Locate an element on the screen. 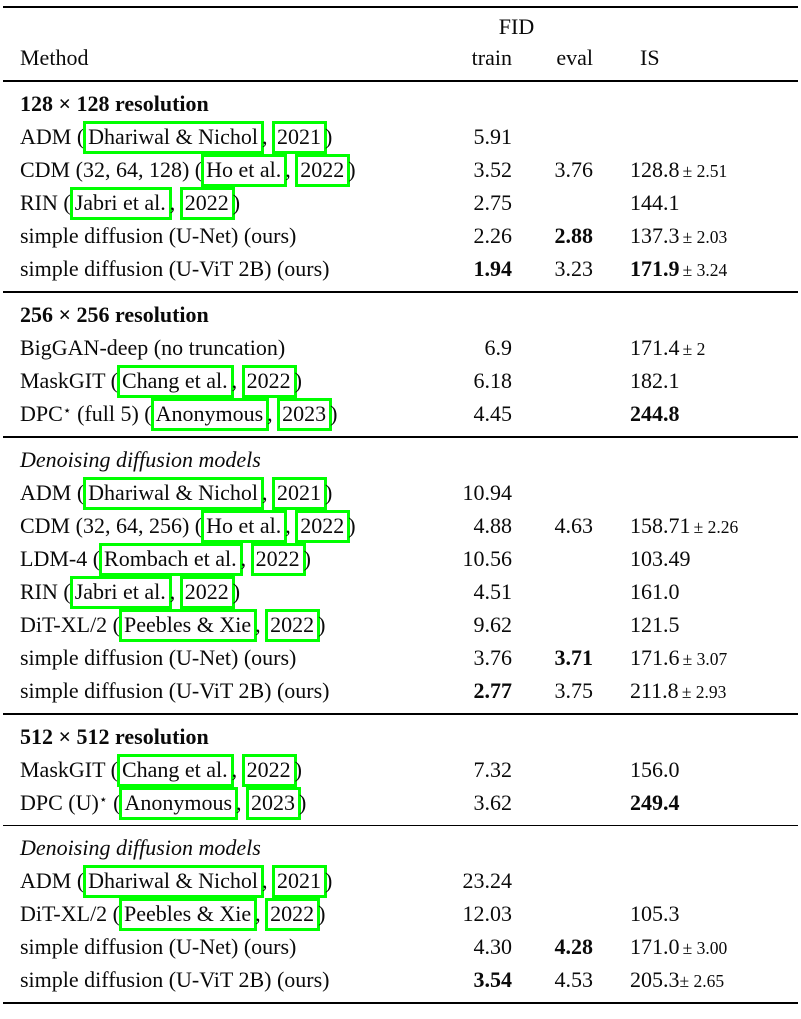 The height and width of the screenshot is (1019, 801). is-value: 137.3 ± 2.03 is located at coordinates (679, 235).